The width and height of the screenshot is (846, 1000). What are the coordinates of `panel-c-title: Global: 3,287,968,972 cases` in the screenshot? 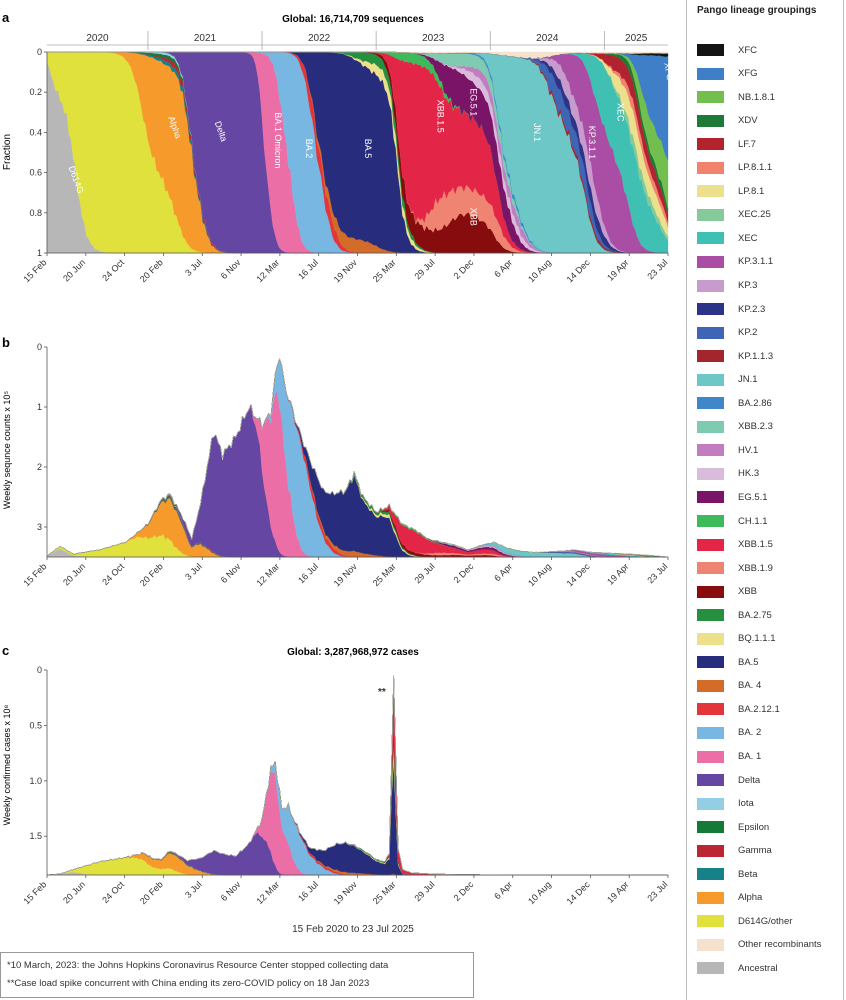 It's located at (353, 652).